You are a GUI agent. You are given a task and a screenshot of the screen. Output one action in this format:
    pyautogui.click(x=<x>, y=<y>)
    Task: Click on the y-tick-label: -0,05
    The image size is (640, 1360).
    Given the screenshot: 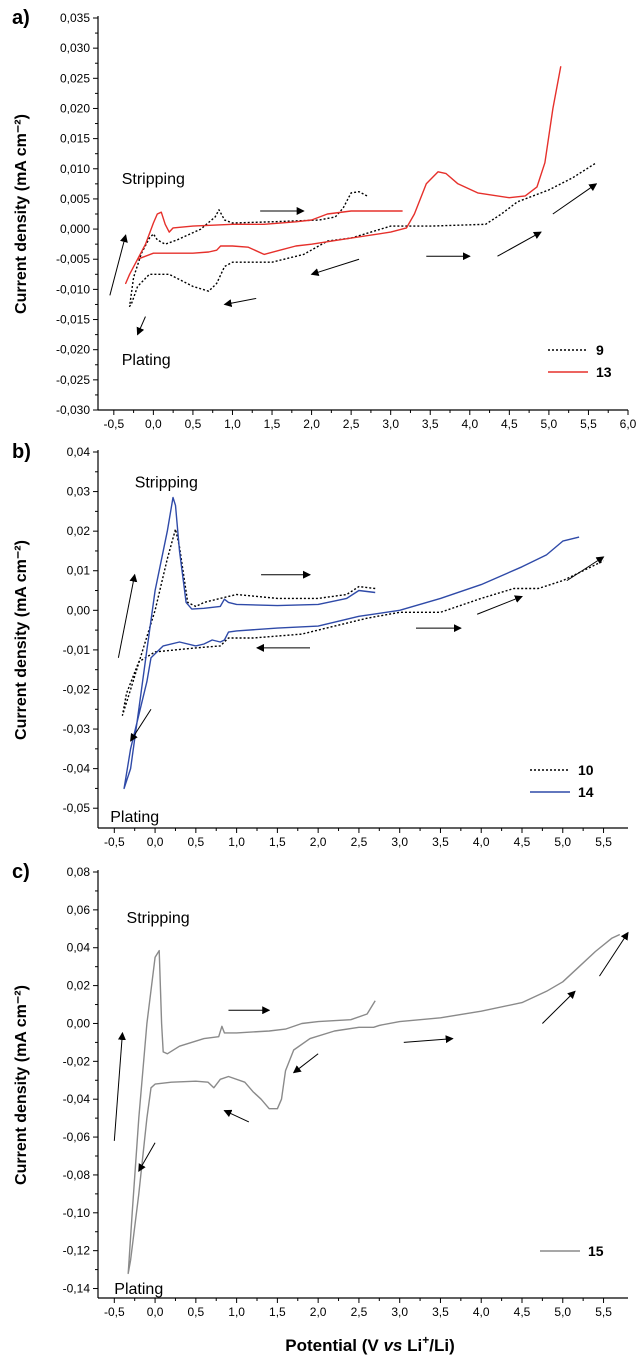 What is the action you would take?
    pyautogui.click(x=77, y=808)
    